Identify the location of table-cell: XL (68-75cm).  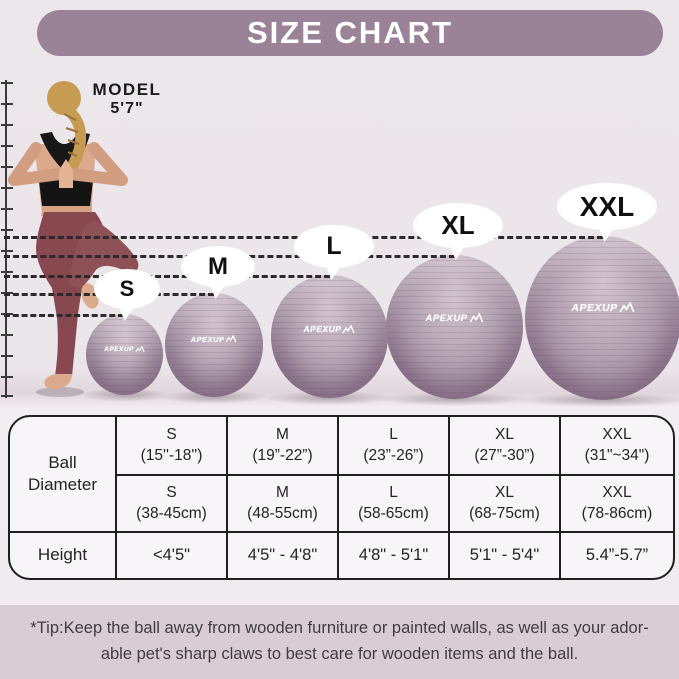
(504, 503).